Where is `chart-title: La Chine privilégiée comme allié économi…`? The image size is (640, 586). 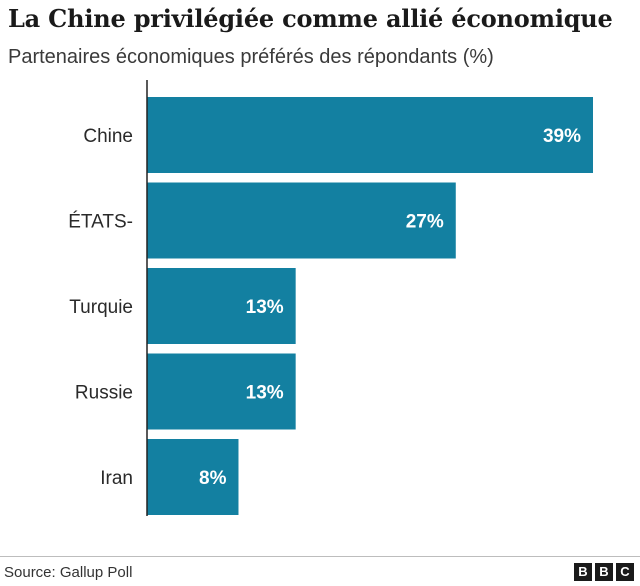 chart-title: La Chine privilégiée comme allié économi… is located at coordinates (310, 18).